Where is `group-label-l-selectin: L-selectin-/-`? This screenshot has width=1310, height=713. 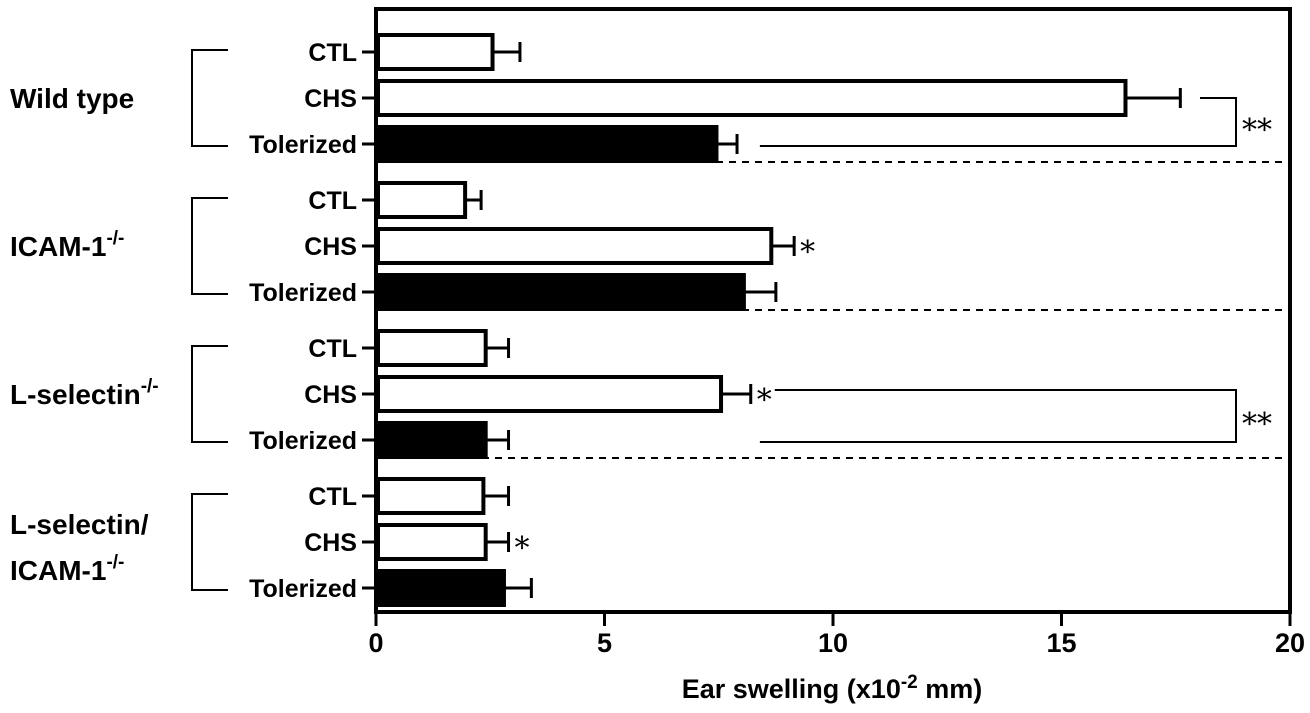 group-label-l-selectin: L-selectin-/- is located at coordinates (84, 393).